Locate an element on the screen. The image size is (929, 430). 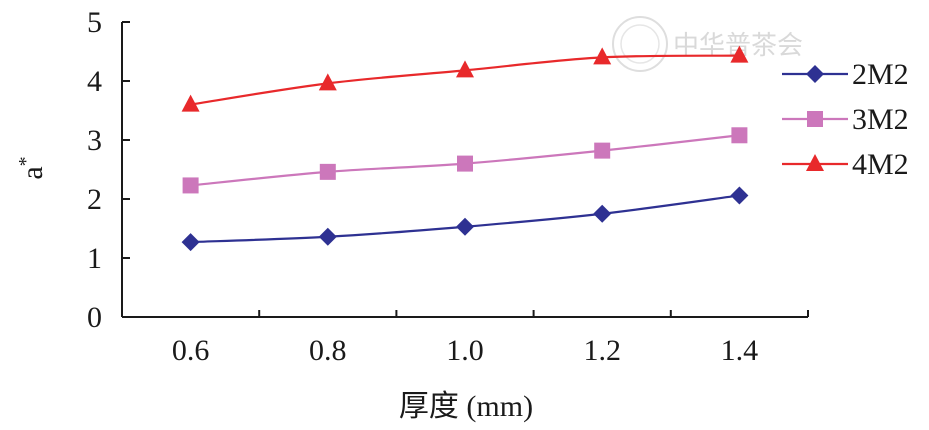
x-tick-label: 0.6 is located at coordinates (191, 350).